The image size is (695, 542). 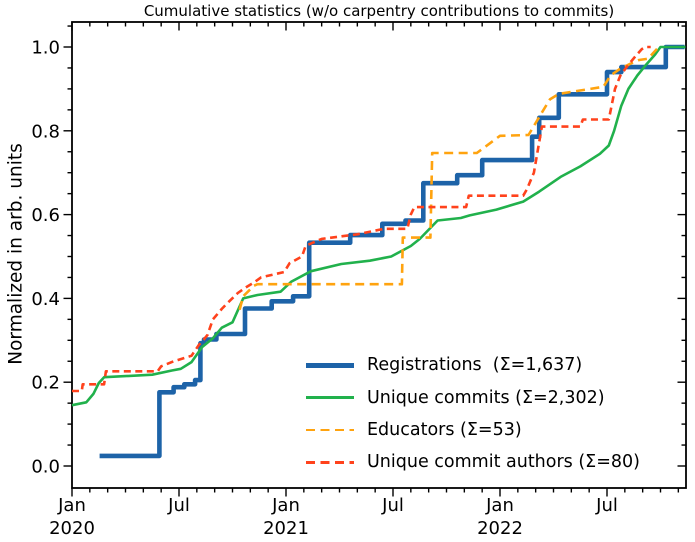 I want to click on legend-label-registrations: Registrations (Σ=1,637), so click(x=475, y=365).